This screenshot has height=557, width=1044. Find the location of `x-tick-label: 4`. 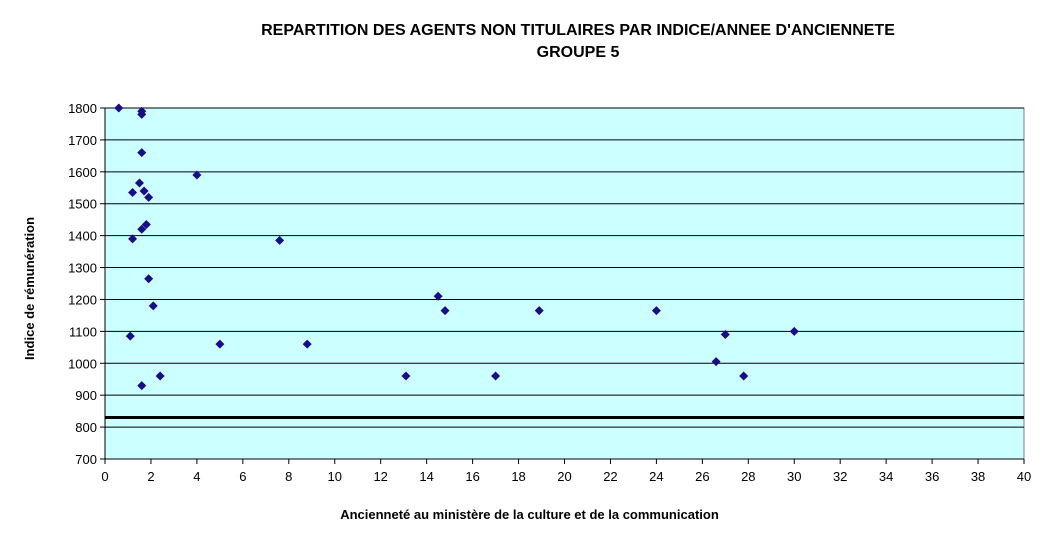

x-tick-label: 4 is located at coordinates (196, 476).